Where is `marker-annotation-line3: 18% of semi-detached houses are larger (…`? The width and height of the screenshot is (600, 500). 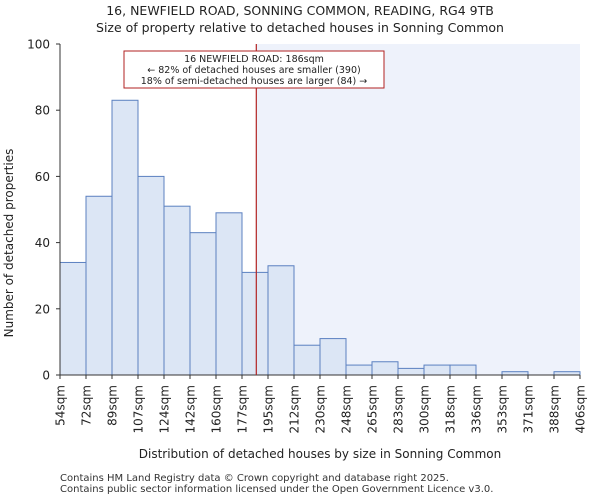
marker-annotation-line3: 18% of semi-detached houses are larger (… is located at coordinates (254, 81).